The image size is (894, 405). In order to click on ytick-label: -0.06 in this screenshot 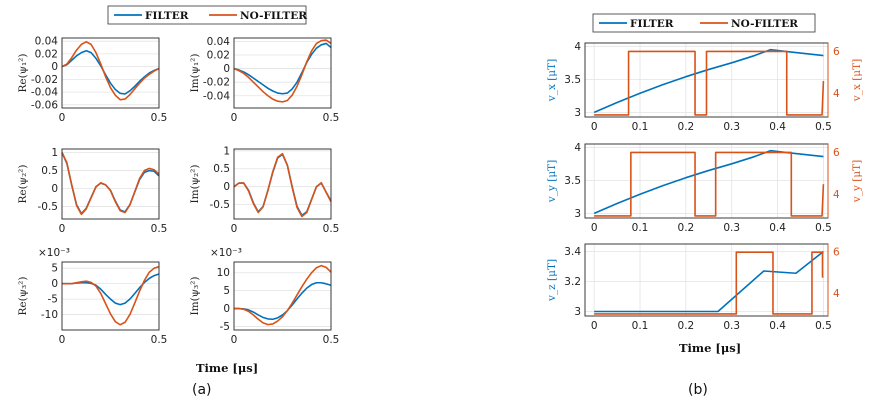, I will do `click(44, 105)`.